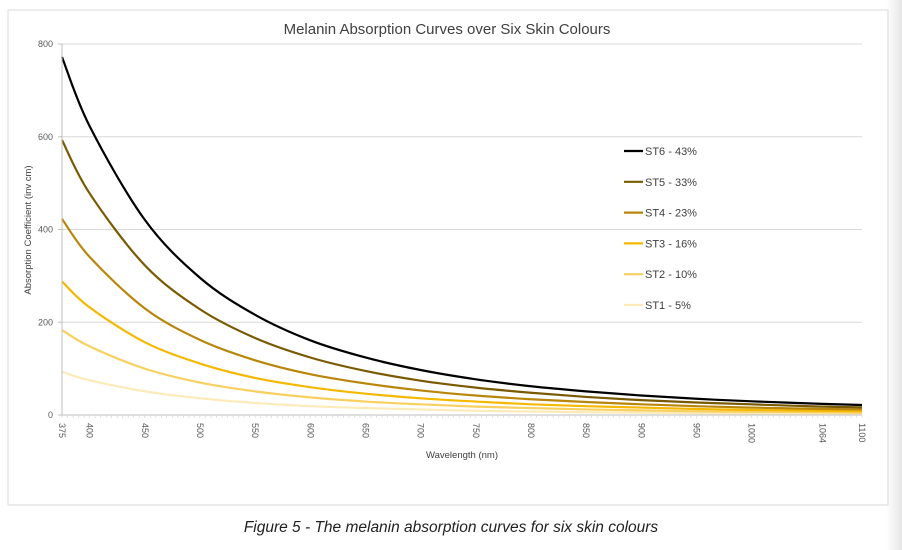 This screenshot has width=902, height=550. I want to click on x-tick-label: 1000, so click(752, 433).